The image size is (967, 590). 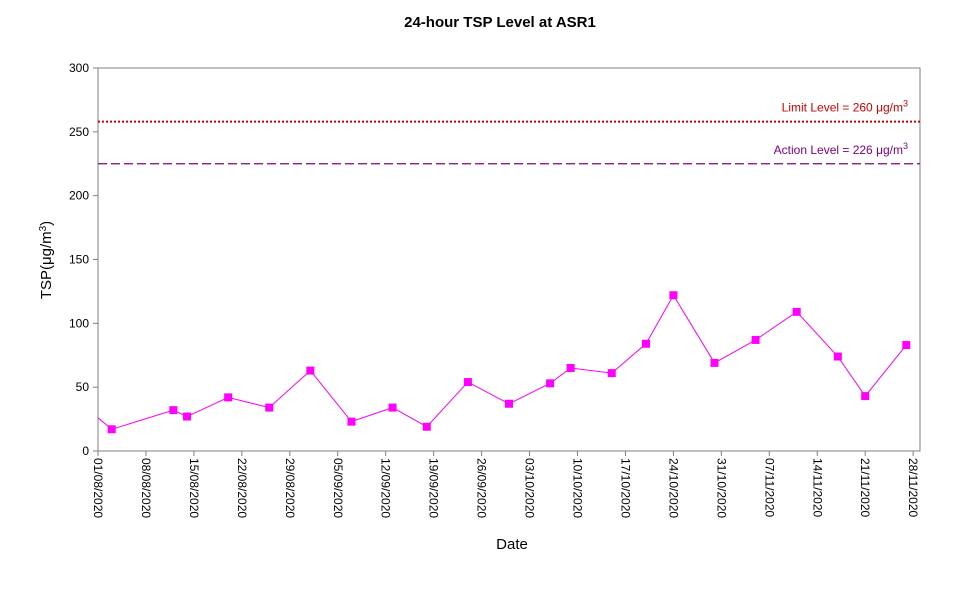 What do you see at coordinates (889, 150) in the screenshot?
I see `reference-line-label-unit-1: μg/m` at bounding box center [889, 150].